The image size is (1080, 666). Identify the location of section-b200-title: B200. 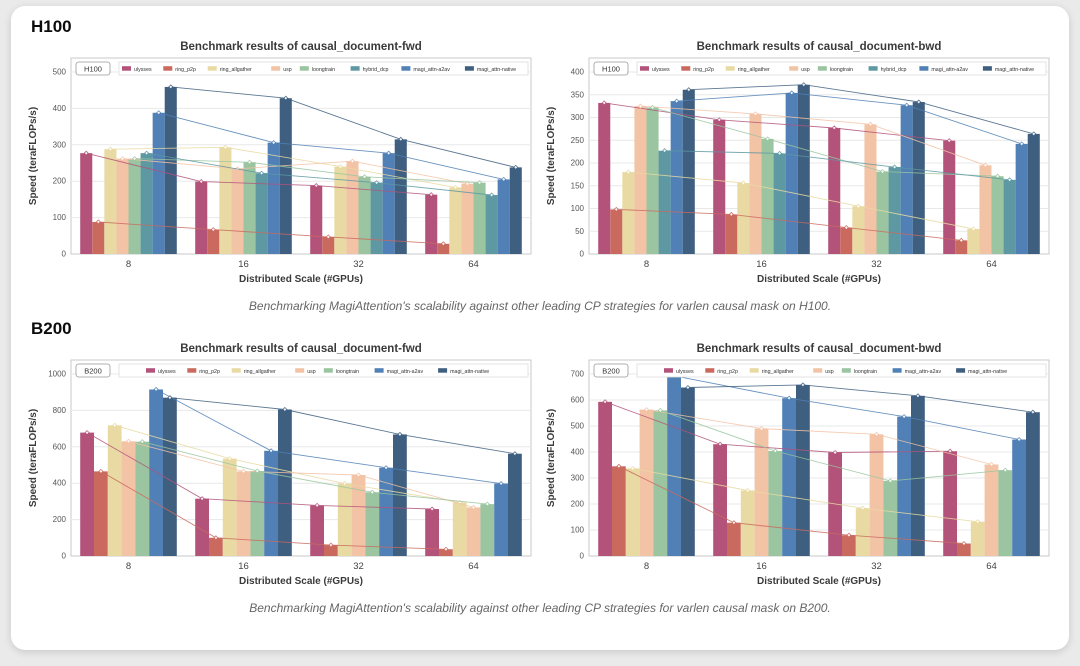
(51, 328).